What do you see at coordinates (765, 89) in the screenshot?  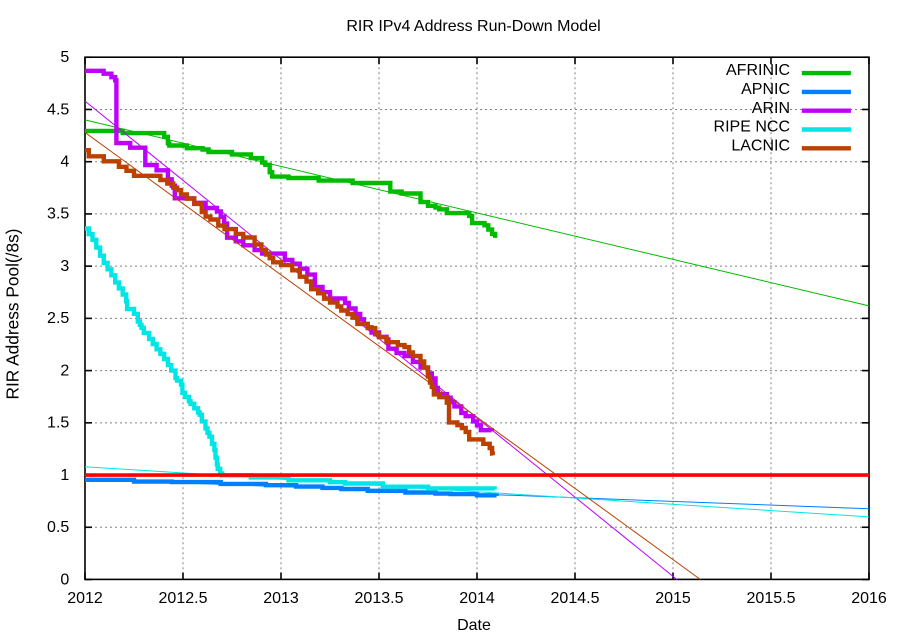 I see `svg-text: APNIC` at bounding box center [765, 89].